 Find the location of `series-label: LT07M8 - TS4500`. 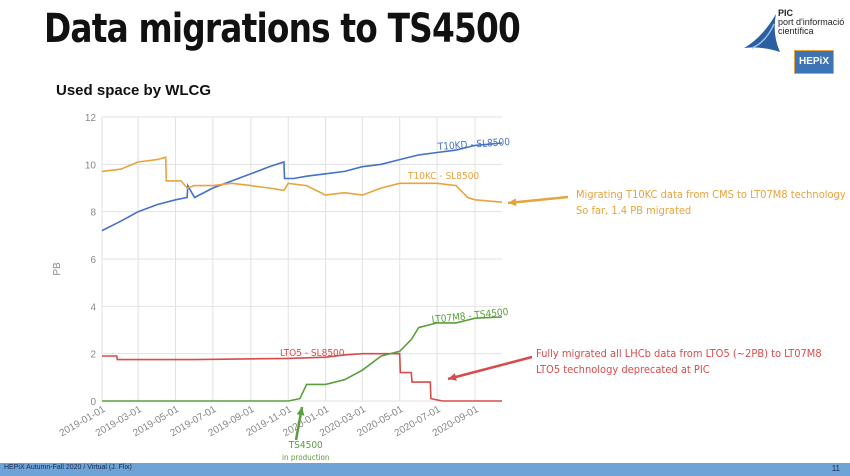

series-label: LT07M8 - TS4500 is located at coordinates (470, 316).